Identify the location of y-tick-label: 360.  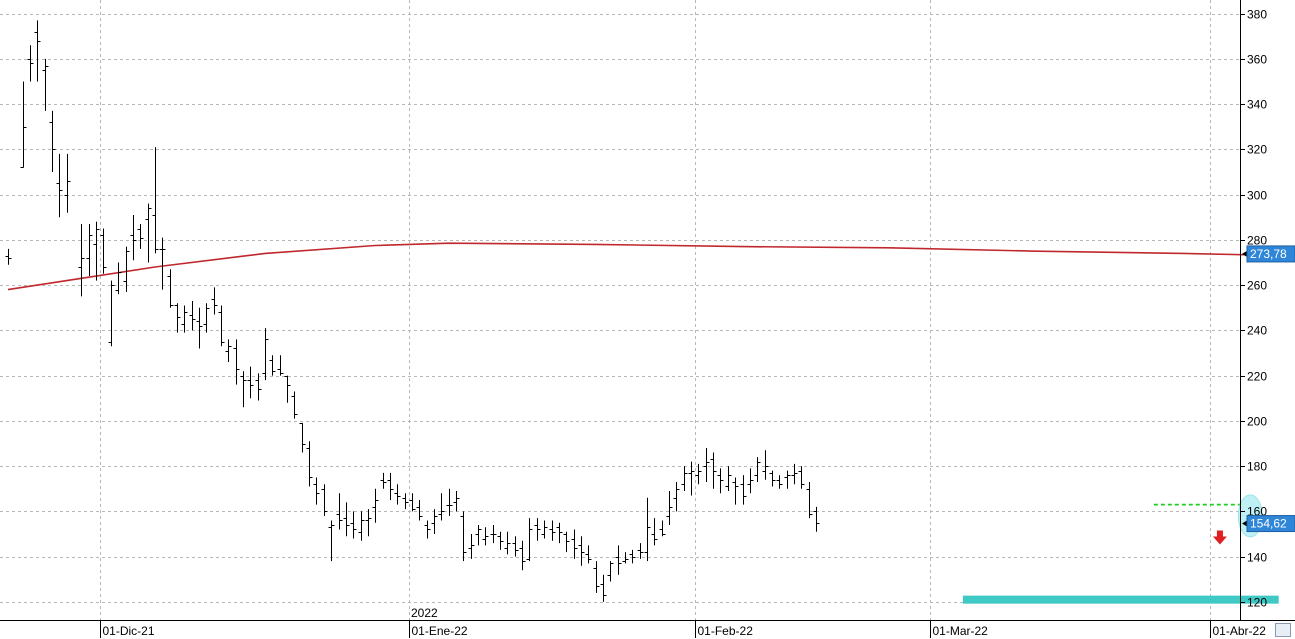
(1257, 60).